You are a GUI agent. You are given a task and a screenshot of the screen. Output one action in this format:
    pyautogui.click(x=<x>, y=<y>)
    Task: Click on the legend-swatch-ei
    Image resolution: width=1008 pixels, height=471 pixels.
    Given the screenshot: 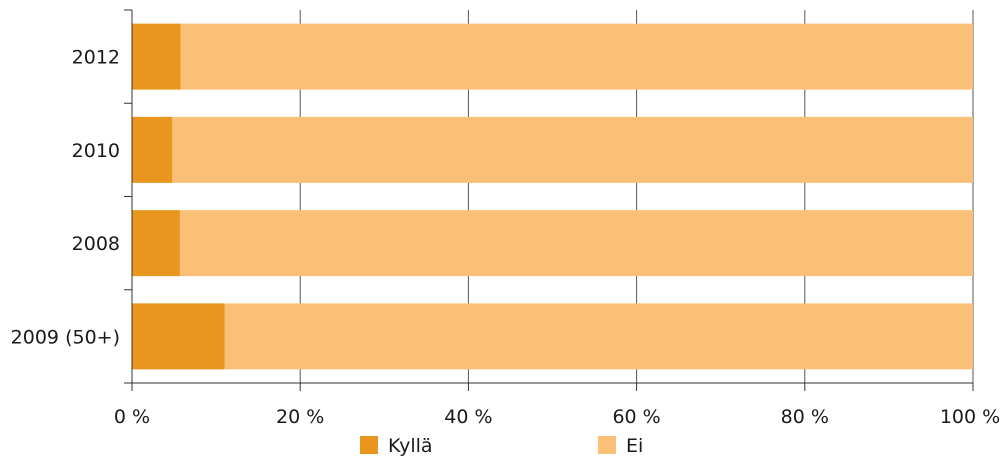 What is the action you would take?
    pyautogui.click(x=607, y=445)
    